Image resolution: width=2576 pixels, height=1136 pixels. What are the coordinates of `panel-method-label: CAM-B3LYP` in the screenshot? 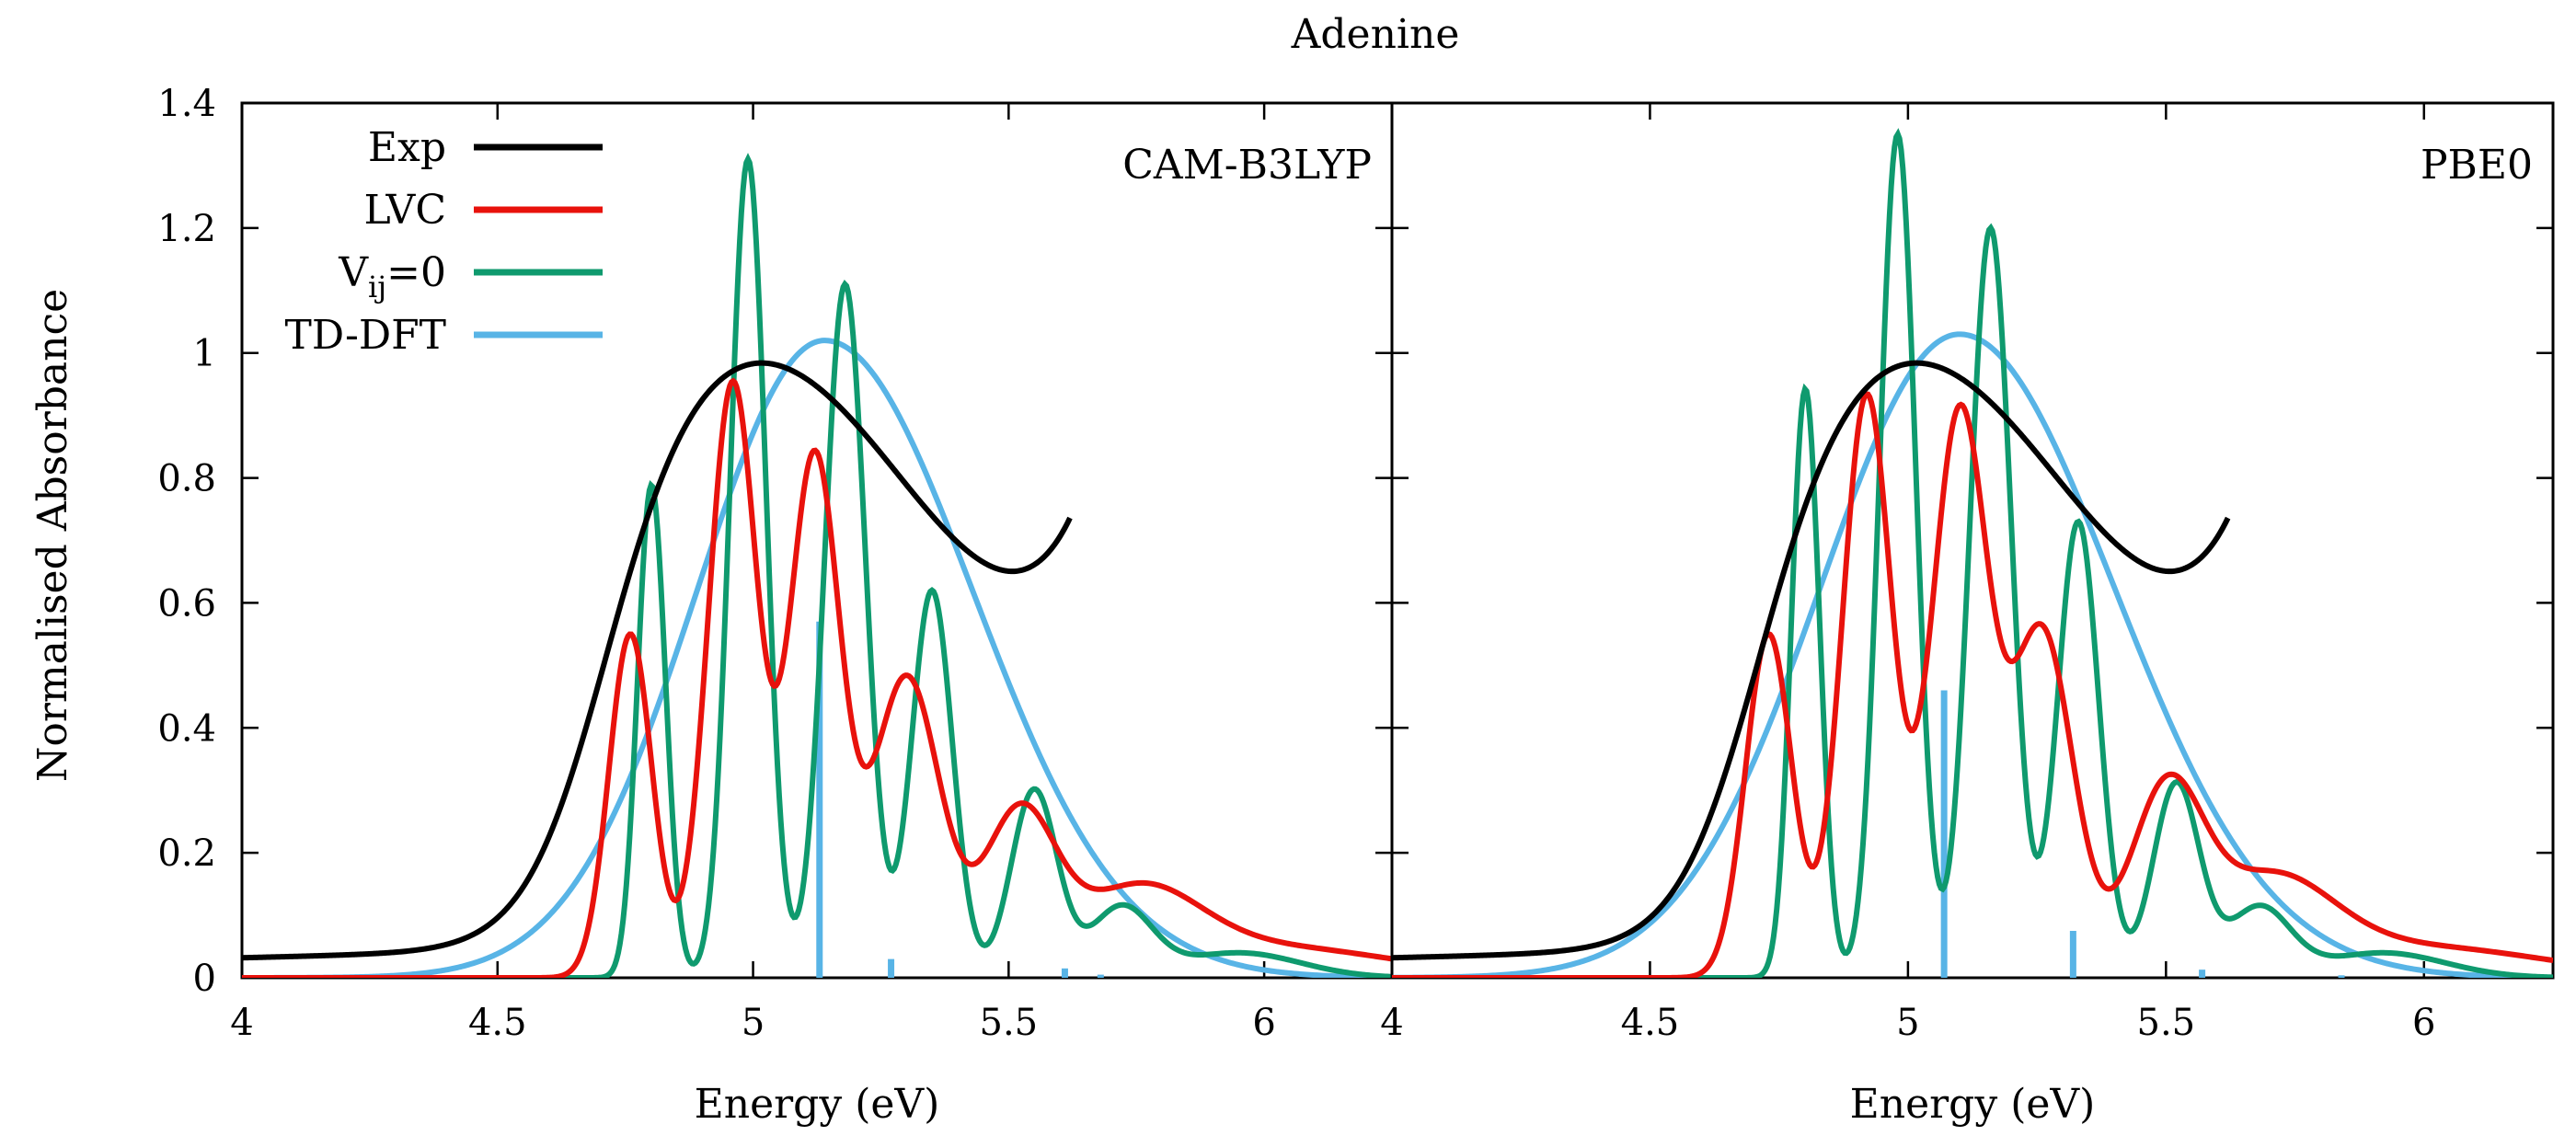 It's located at (1247, 166).